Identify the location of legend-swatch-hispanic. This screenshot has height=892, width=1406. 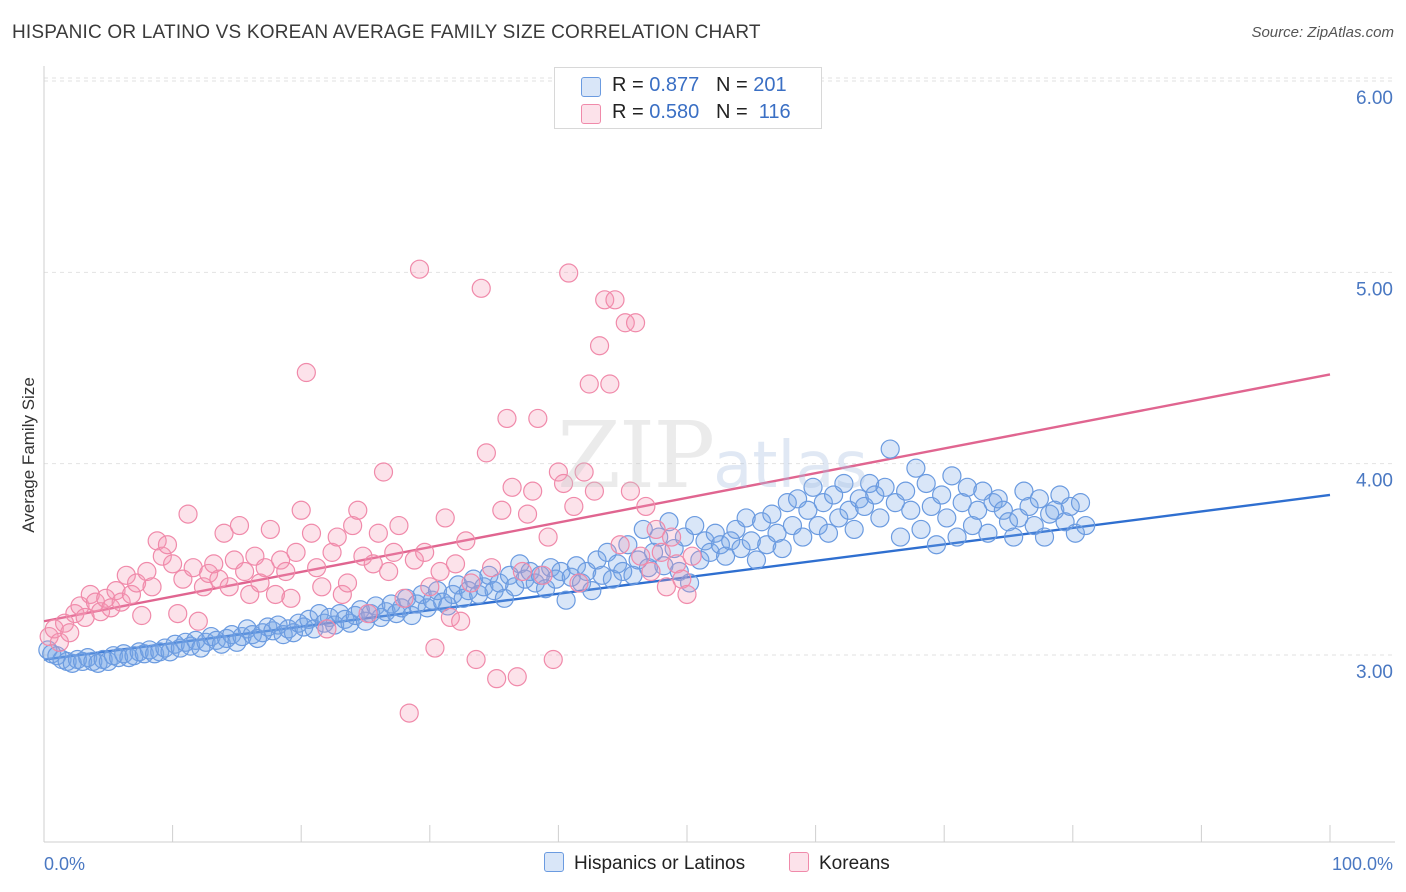
(591, 87).